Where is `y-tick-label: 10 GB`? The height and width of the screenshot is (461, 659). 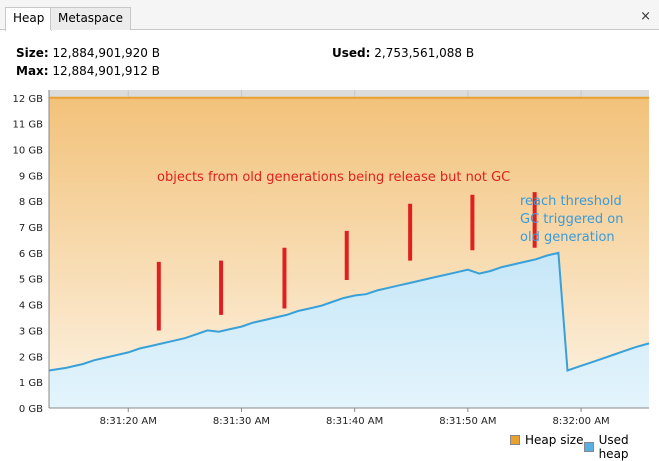 y-tick-label: 10 GB is located at coordinates (27, 150).